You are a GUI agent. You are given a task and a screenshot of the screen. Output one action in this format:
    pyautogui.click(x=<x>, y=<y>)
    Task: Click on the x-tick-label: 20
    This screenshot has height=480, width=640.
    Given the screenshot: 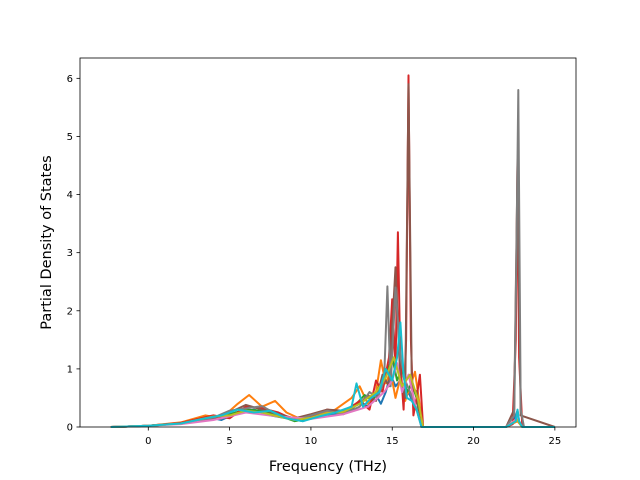 What is the action you would take?
    pyautogui.click(x=473, y=441)
    